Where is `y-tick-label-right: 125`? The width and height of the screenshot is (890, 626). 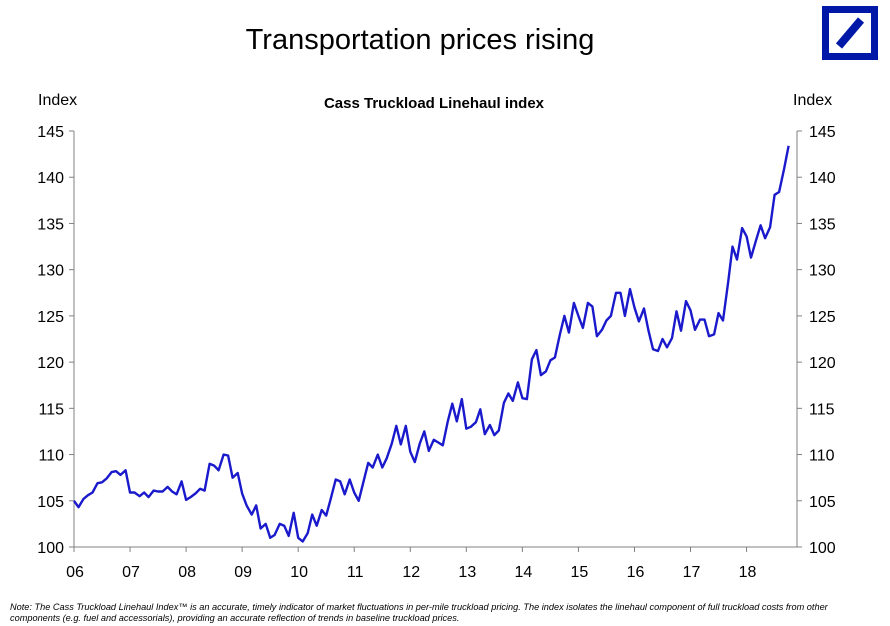
y-tick-label-right: 125 is located at coordinates (822, 317).